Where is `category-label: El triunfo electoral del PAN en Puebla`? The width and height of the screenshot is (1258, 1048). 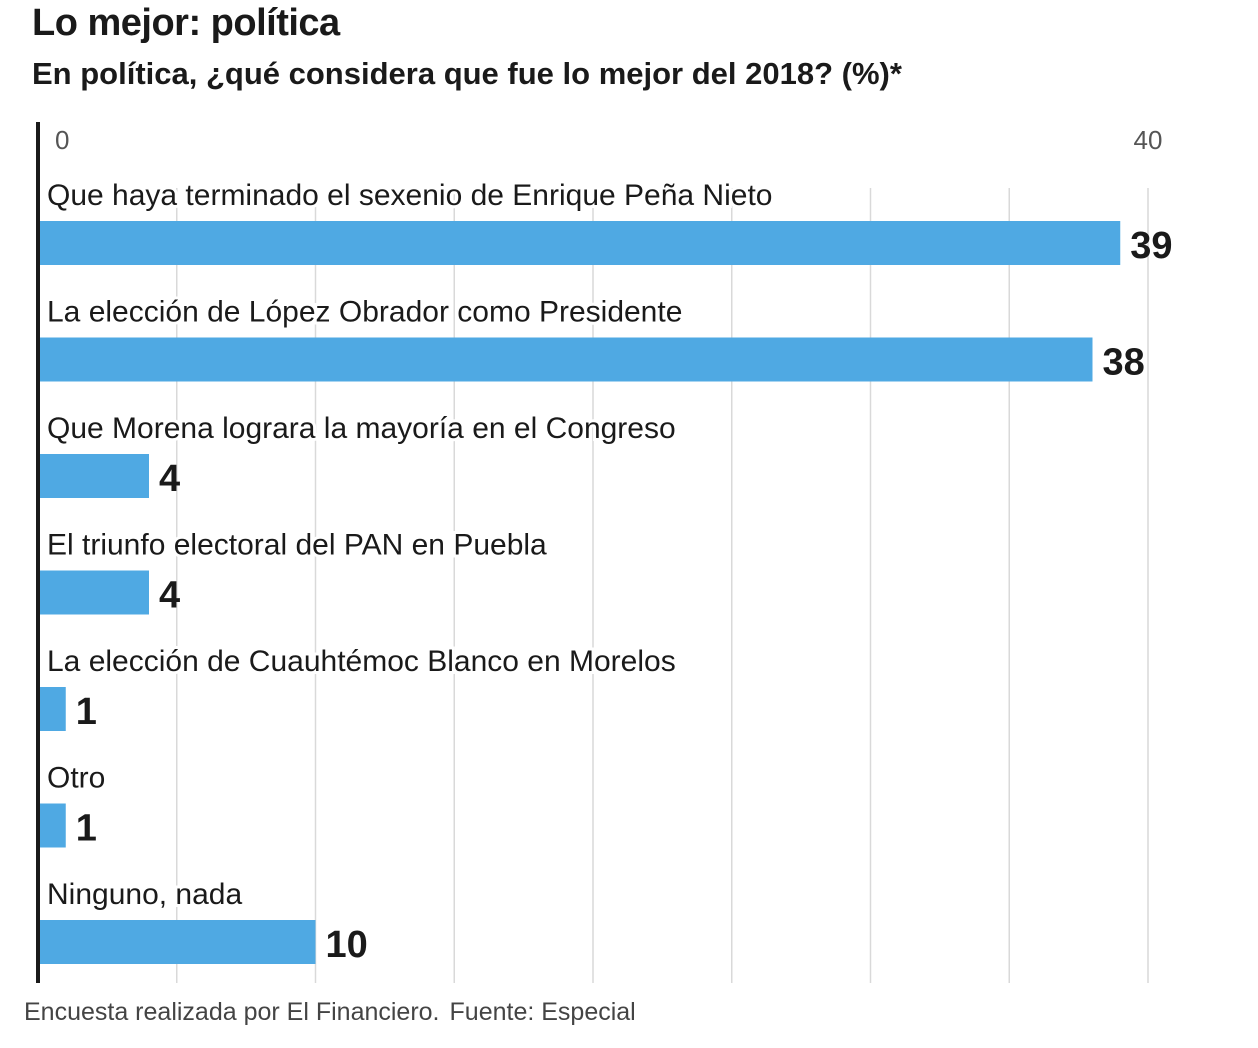
category-label: El triunfo electoral del PAN en Puebla is located at coordinates (297, 545).